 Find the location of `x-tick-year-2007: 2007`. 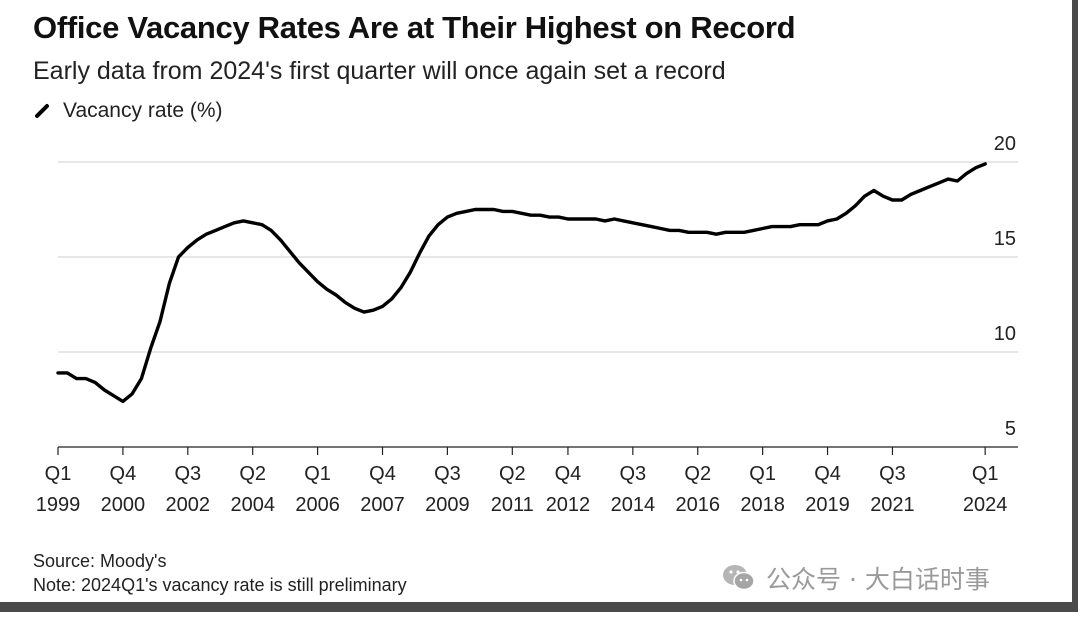

x-tick-year-2007: 2007 is located at coordinates (382, 505).